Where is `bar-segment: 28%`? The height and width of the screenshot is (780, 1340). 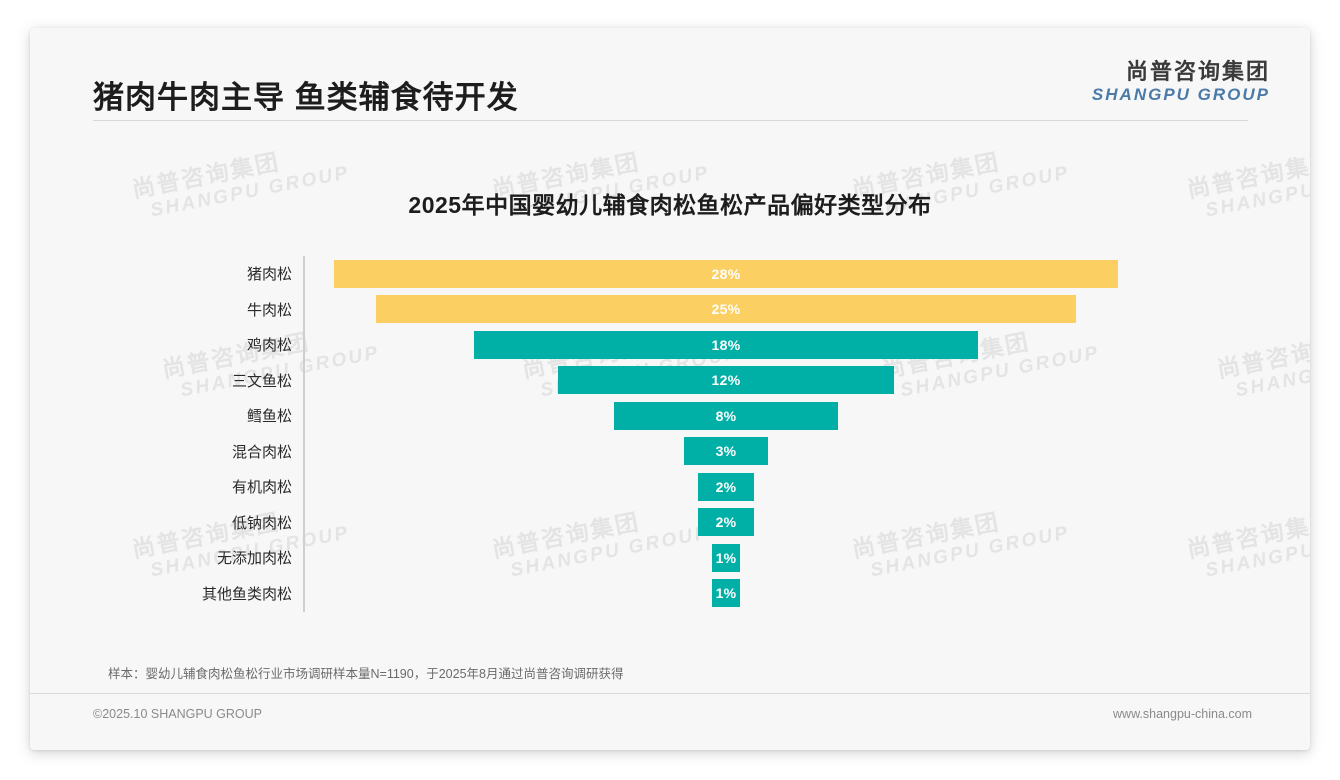 bar-segment: 28% is located at coordinates (726, 273).